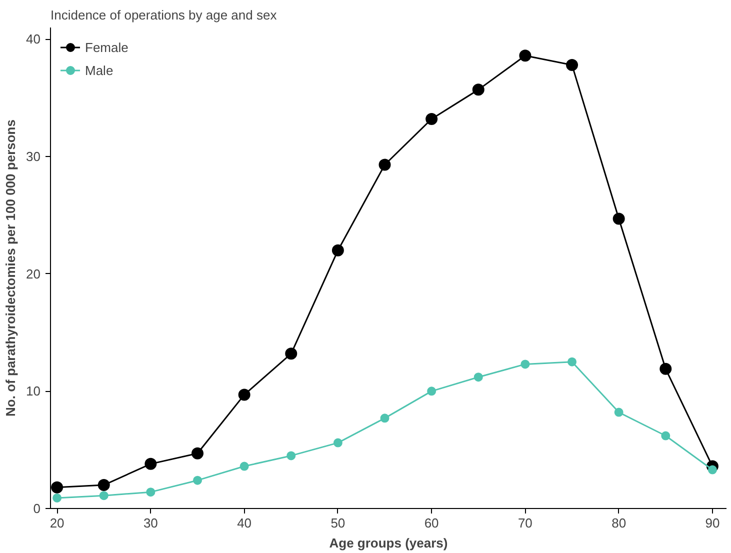 This screenshot has width=731, height=553. Describe the element at coordinates (33, 274) in the screenshot. I see `y-tick-label: 20` at that location.